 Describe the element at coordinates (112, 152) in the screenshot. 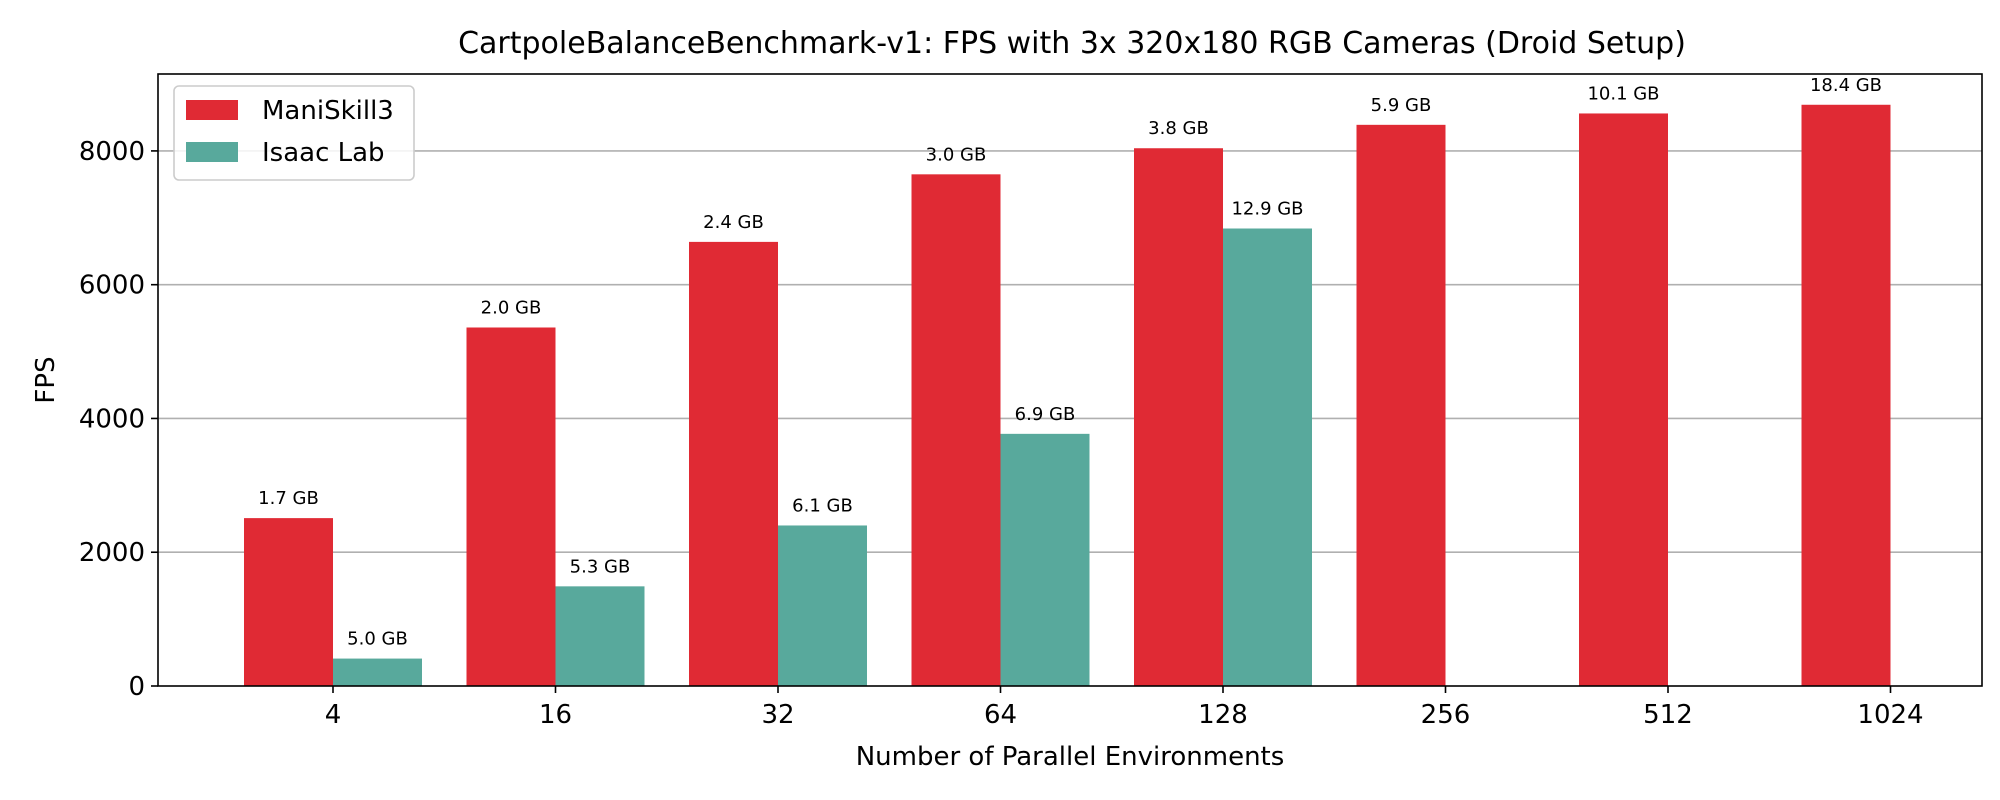

I see `y-tick-label: 8000` at that location.